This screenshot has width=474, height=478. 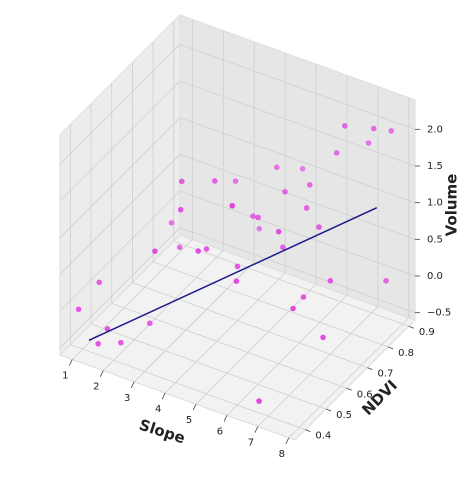 What do you see at coordinates (344, 415) in the screenshot?
I see `y-tick-label: 0.5` at bounding box center [344, 415].